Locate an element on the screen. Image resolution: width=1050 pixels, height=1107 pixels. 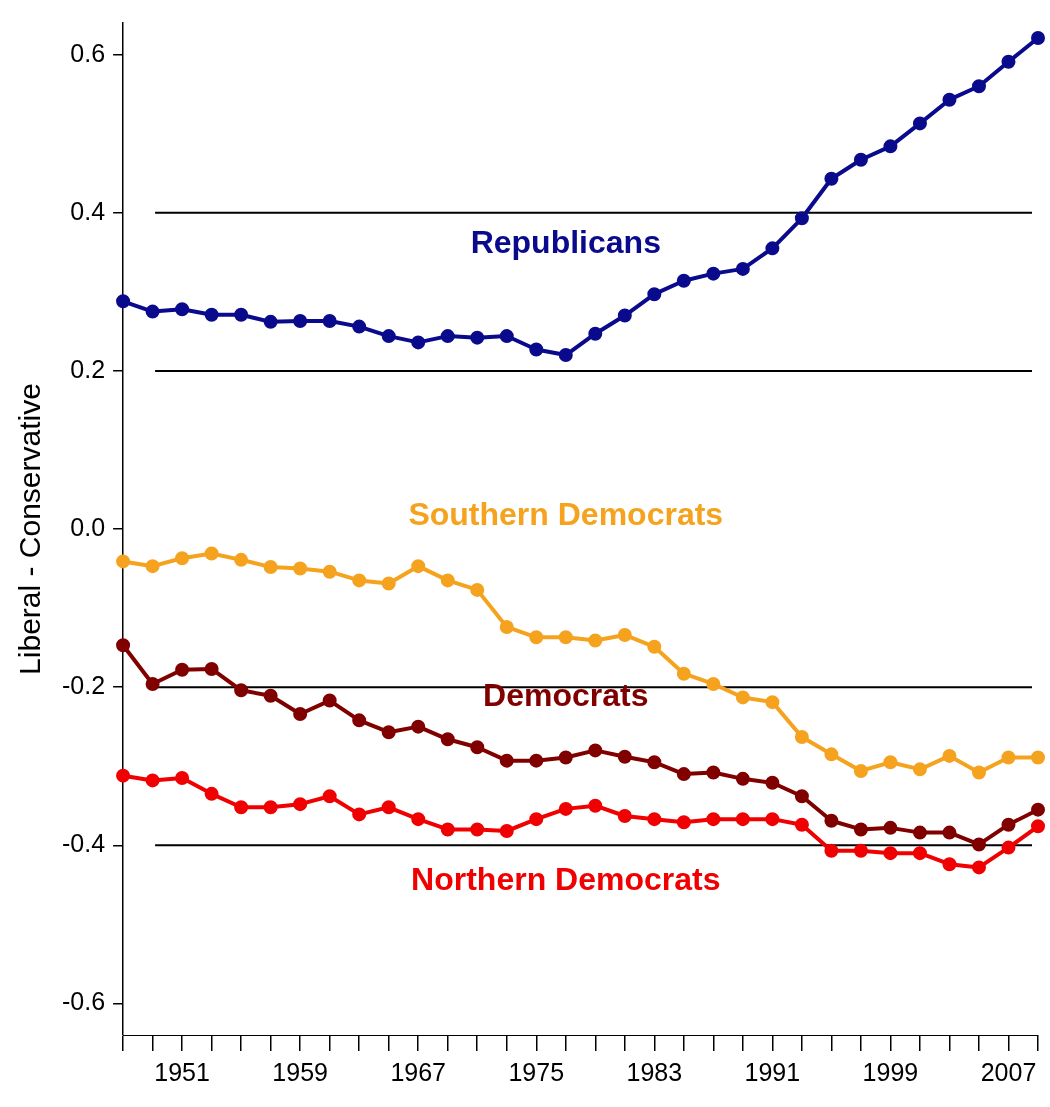
y-tick-label: 0.4 is located at coordinates (88, 210).